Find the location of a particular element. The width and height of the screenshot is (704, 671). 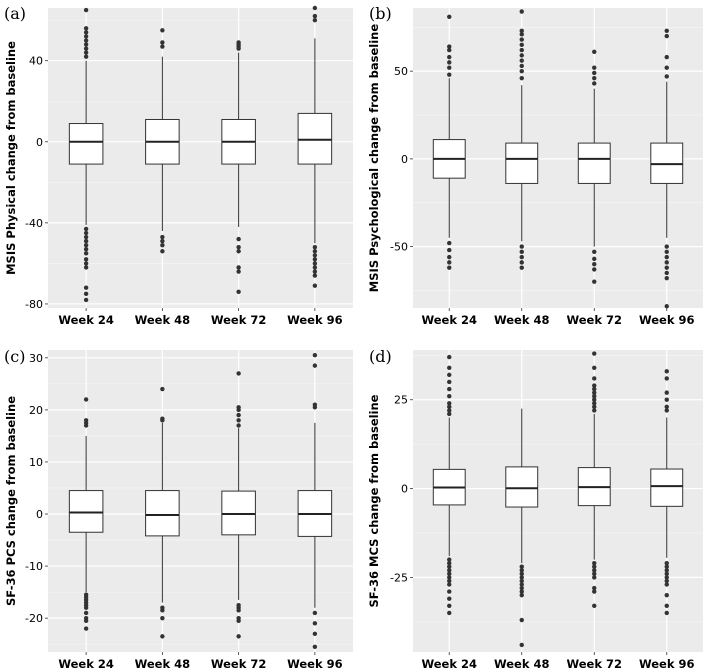

panel-letter: (a) is located at coordinates (15, 13).